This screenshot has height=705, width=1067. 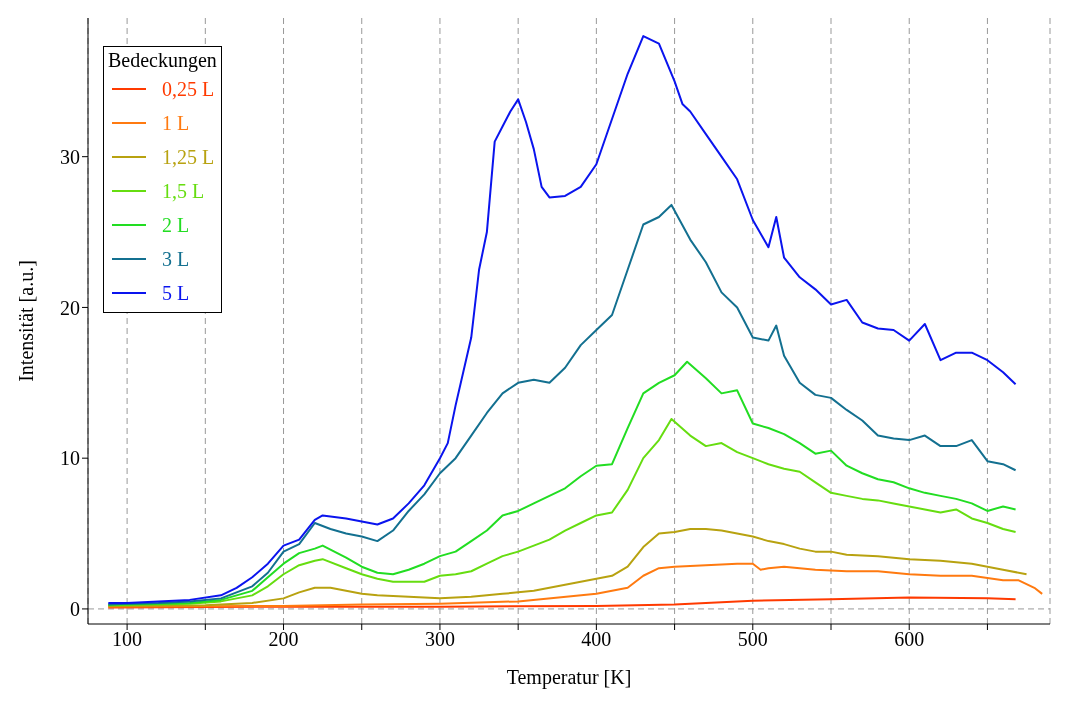 I want to click on x-tick-label: 600, so click(x=909, y=639).